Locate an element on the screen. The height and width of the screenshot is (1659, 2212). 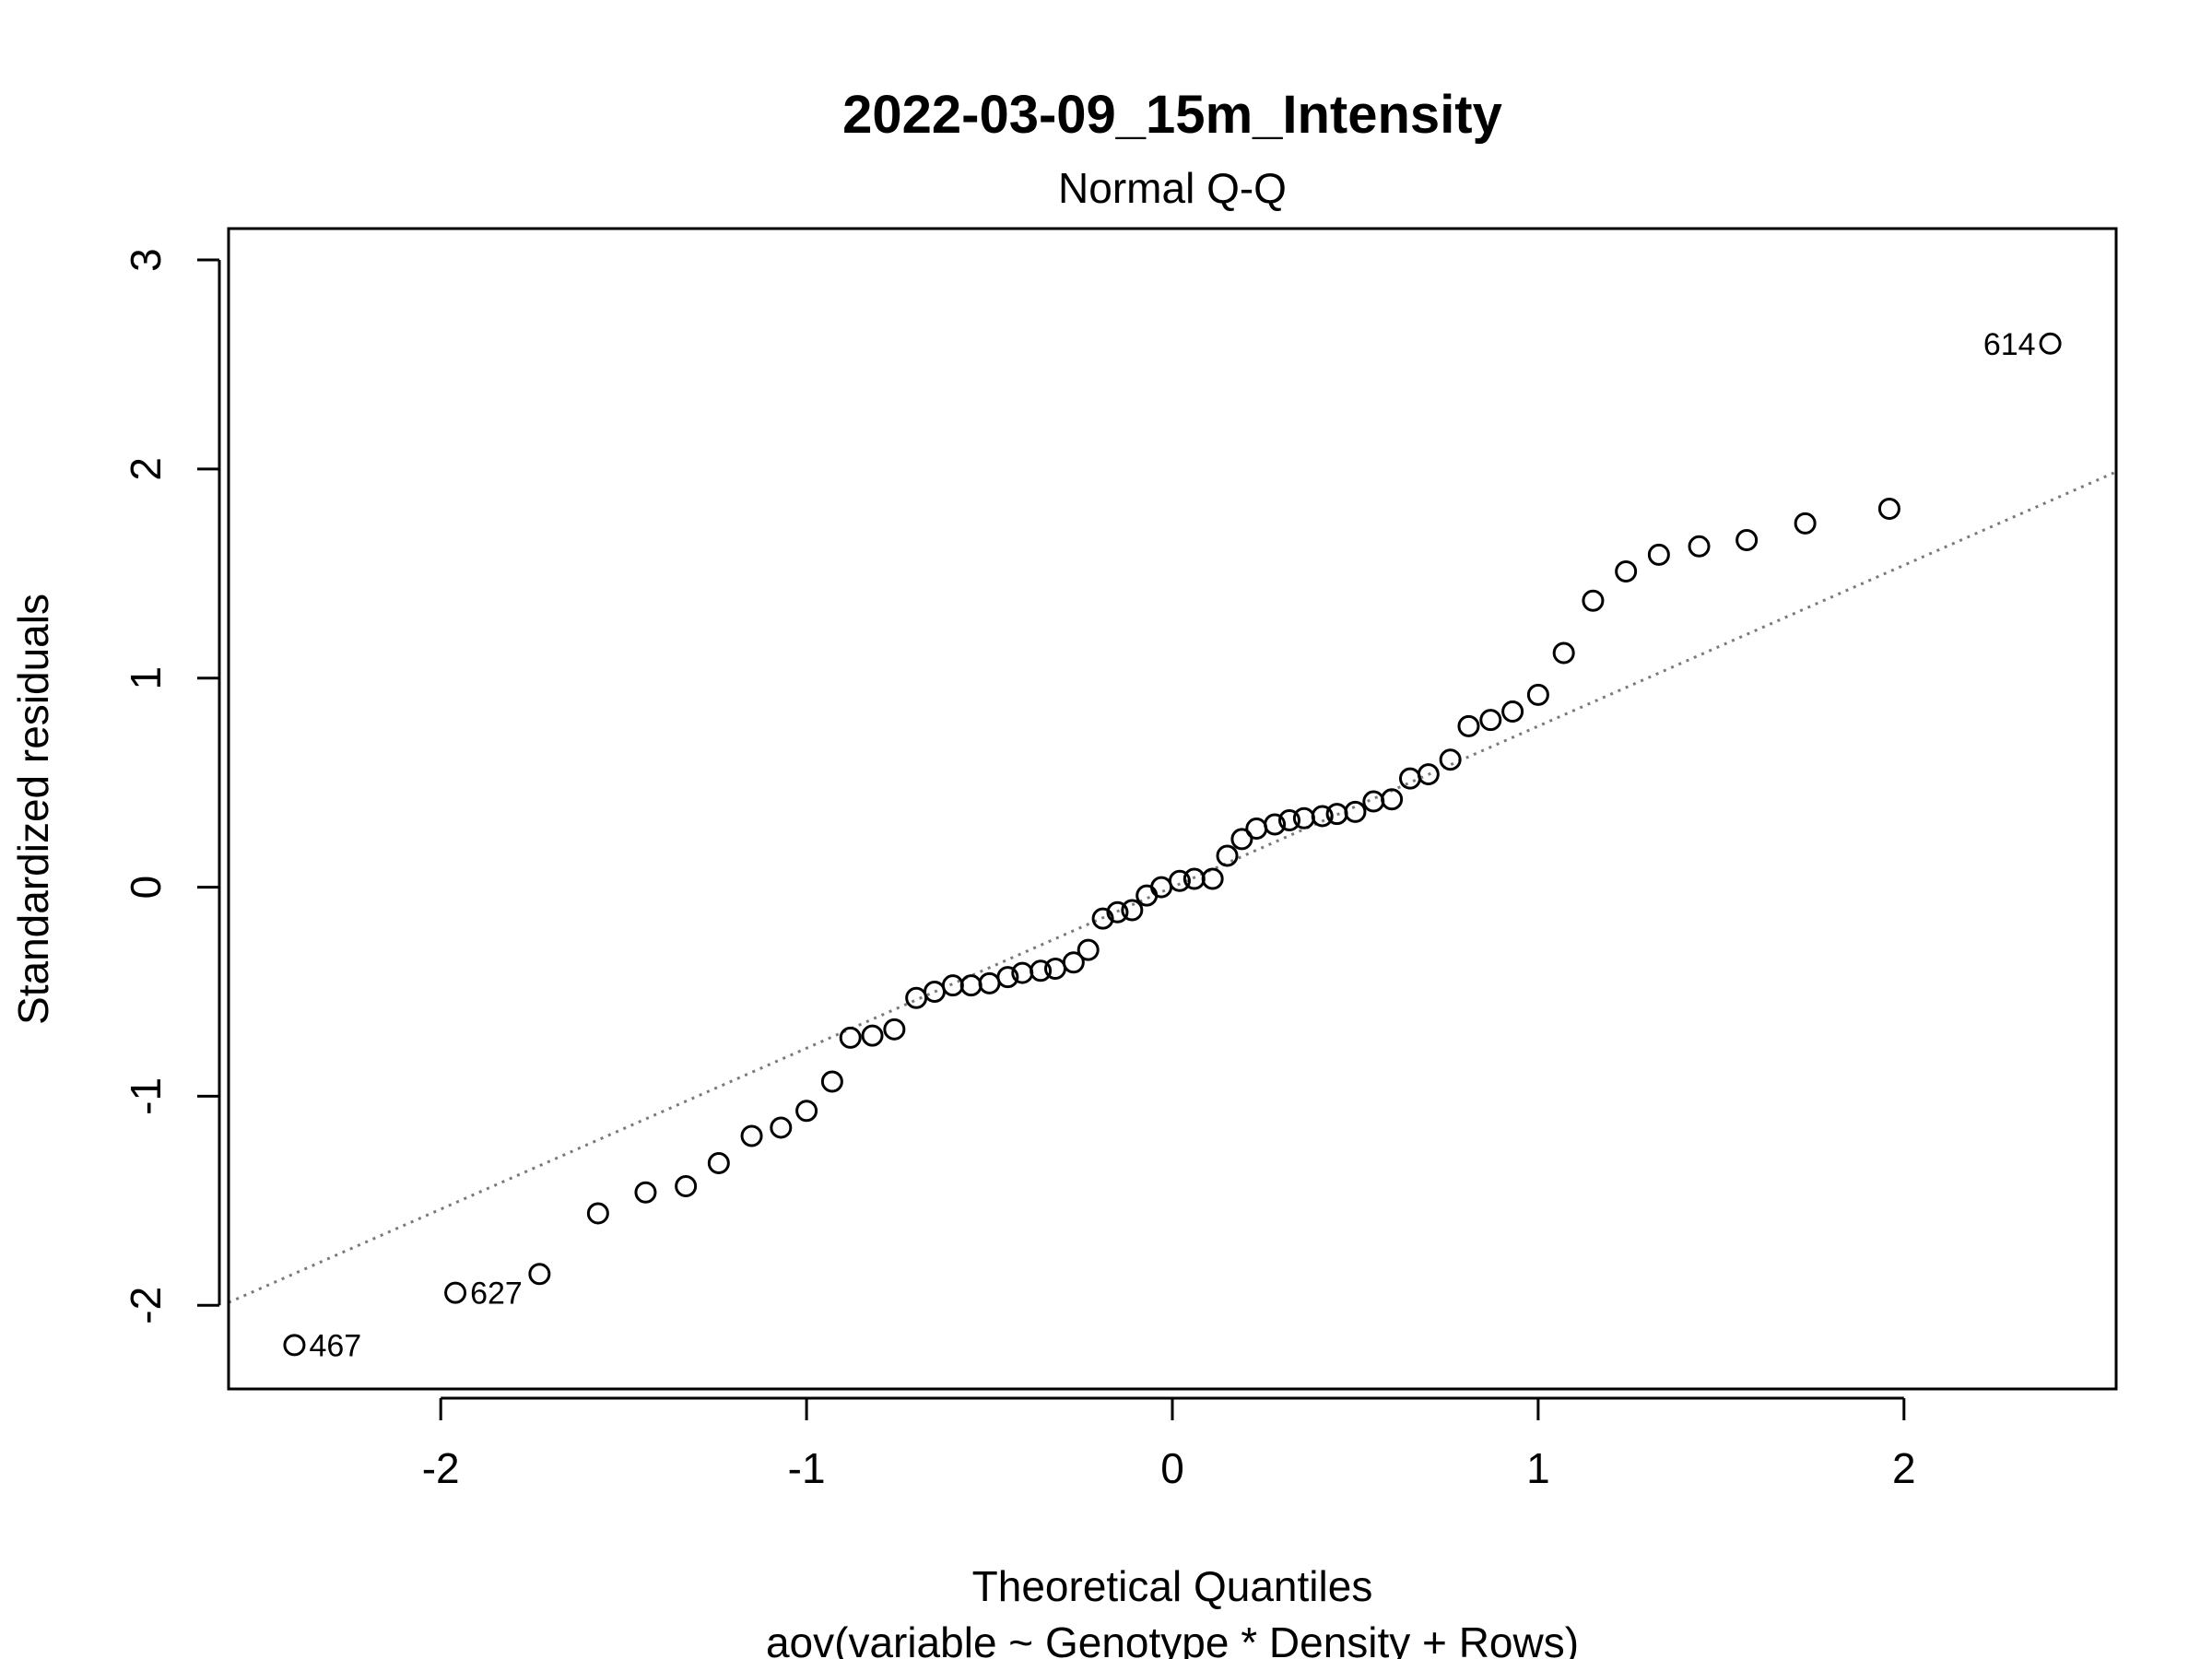
x-tick-label: 1 is located at coordinates (1538, 1468).